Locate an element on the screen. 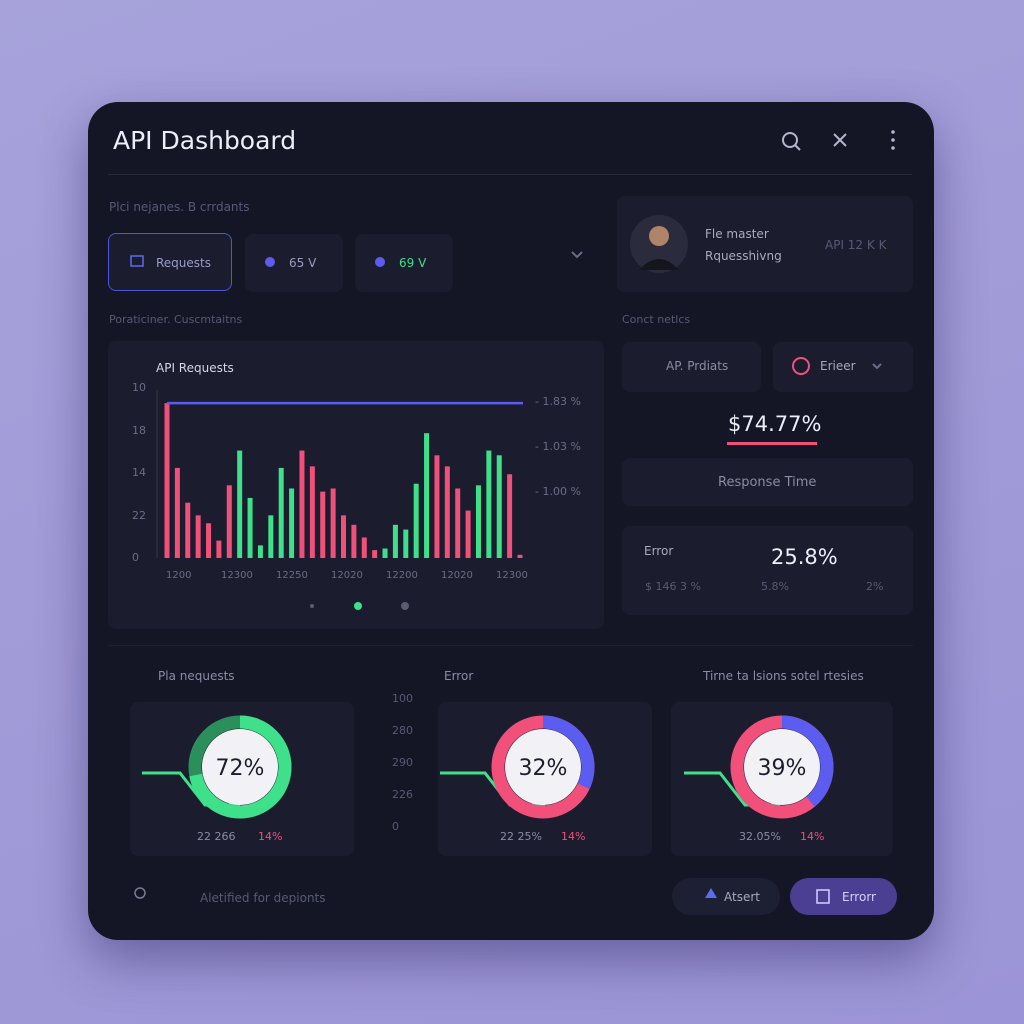 The height and width of the screenshot is (1024, 1024). error-detail: 5.8% is located at coordinates (775, 586).